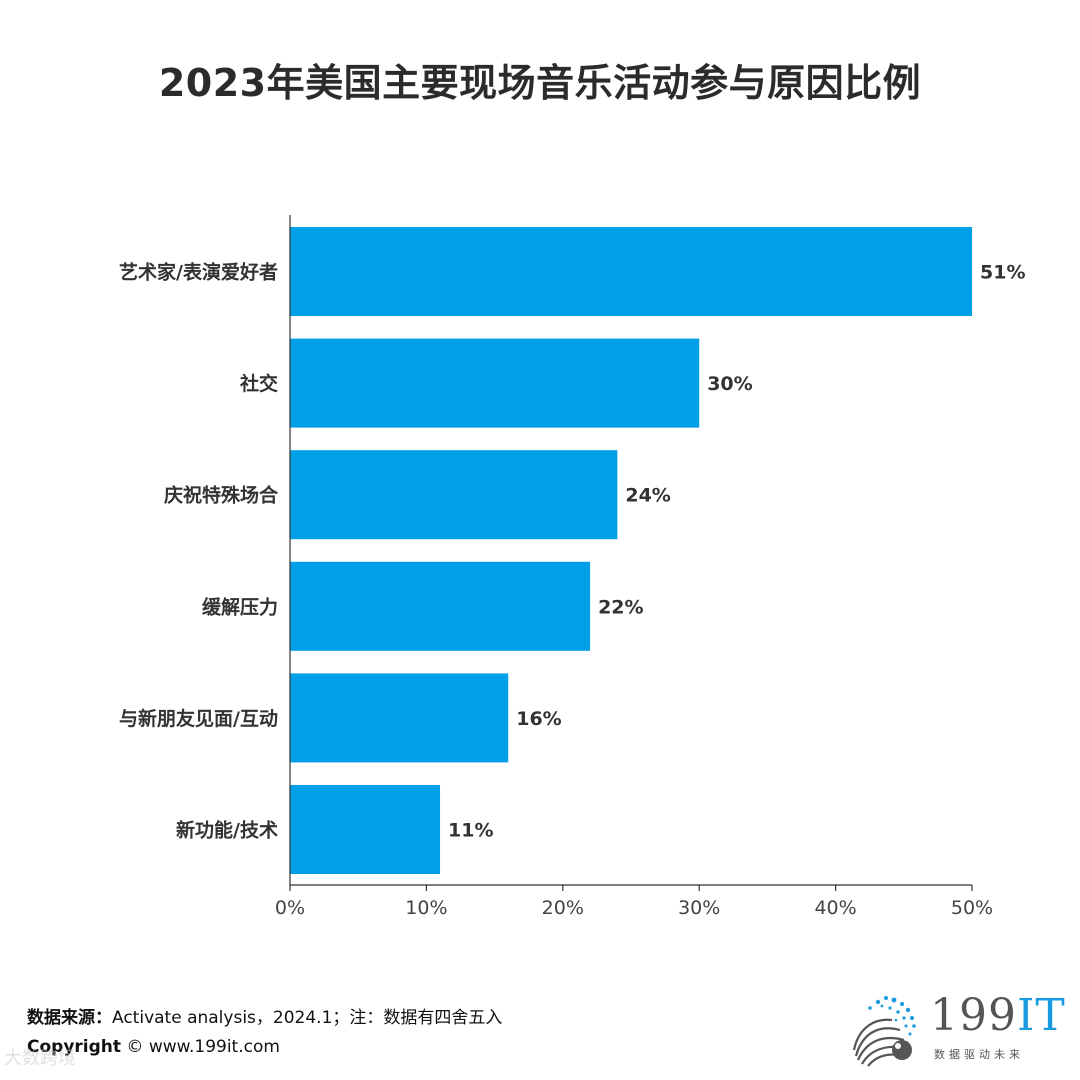 This screenshot has height=1080, width=1080. I want to click on value-label: 16%, so click(538, 719).